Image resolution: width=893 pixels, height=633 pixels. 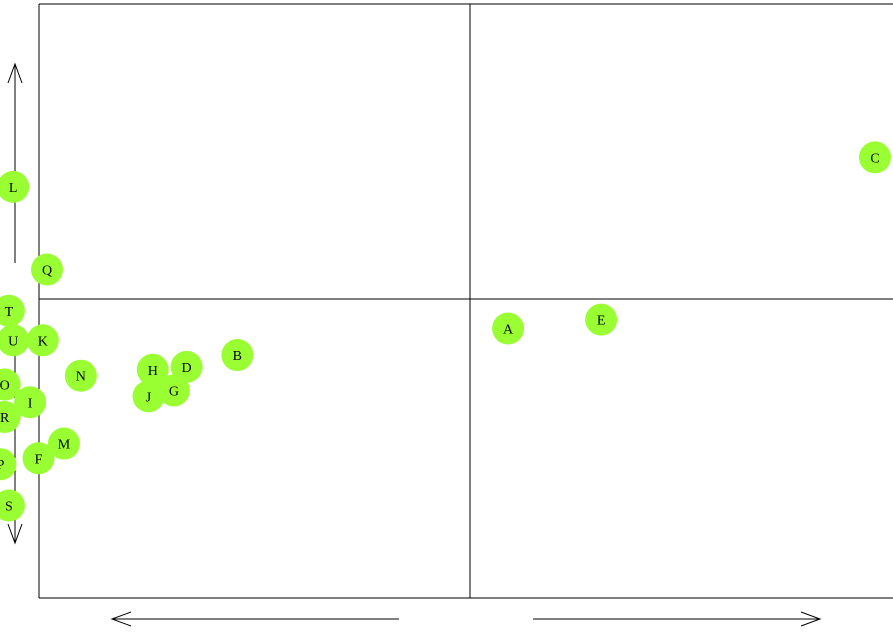 I want to click on point-g: G, so click(x=173, y=390).